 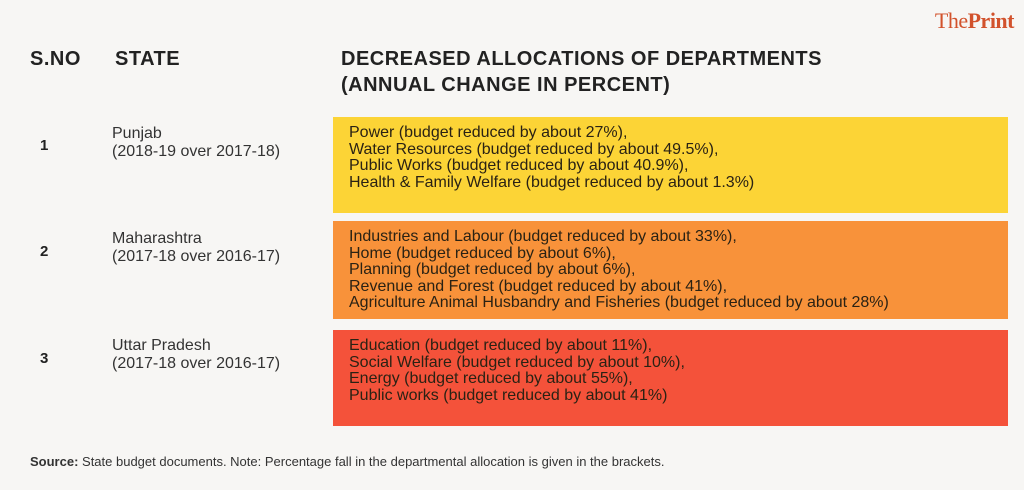 I want to click on allocation-item: Education (budget reduced by about 11%),, so click(x=501, y=345).